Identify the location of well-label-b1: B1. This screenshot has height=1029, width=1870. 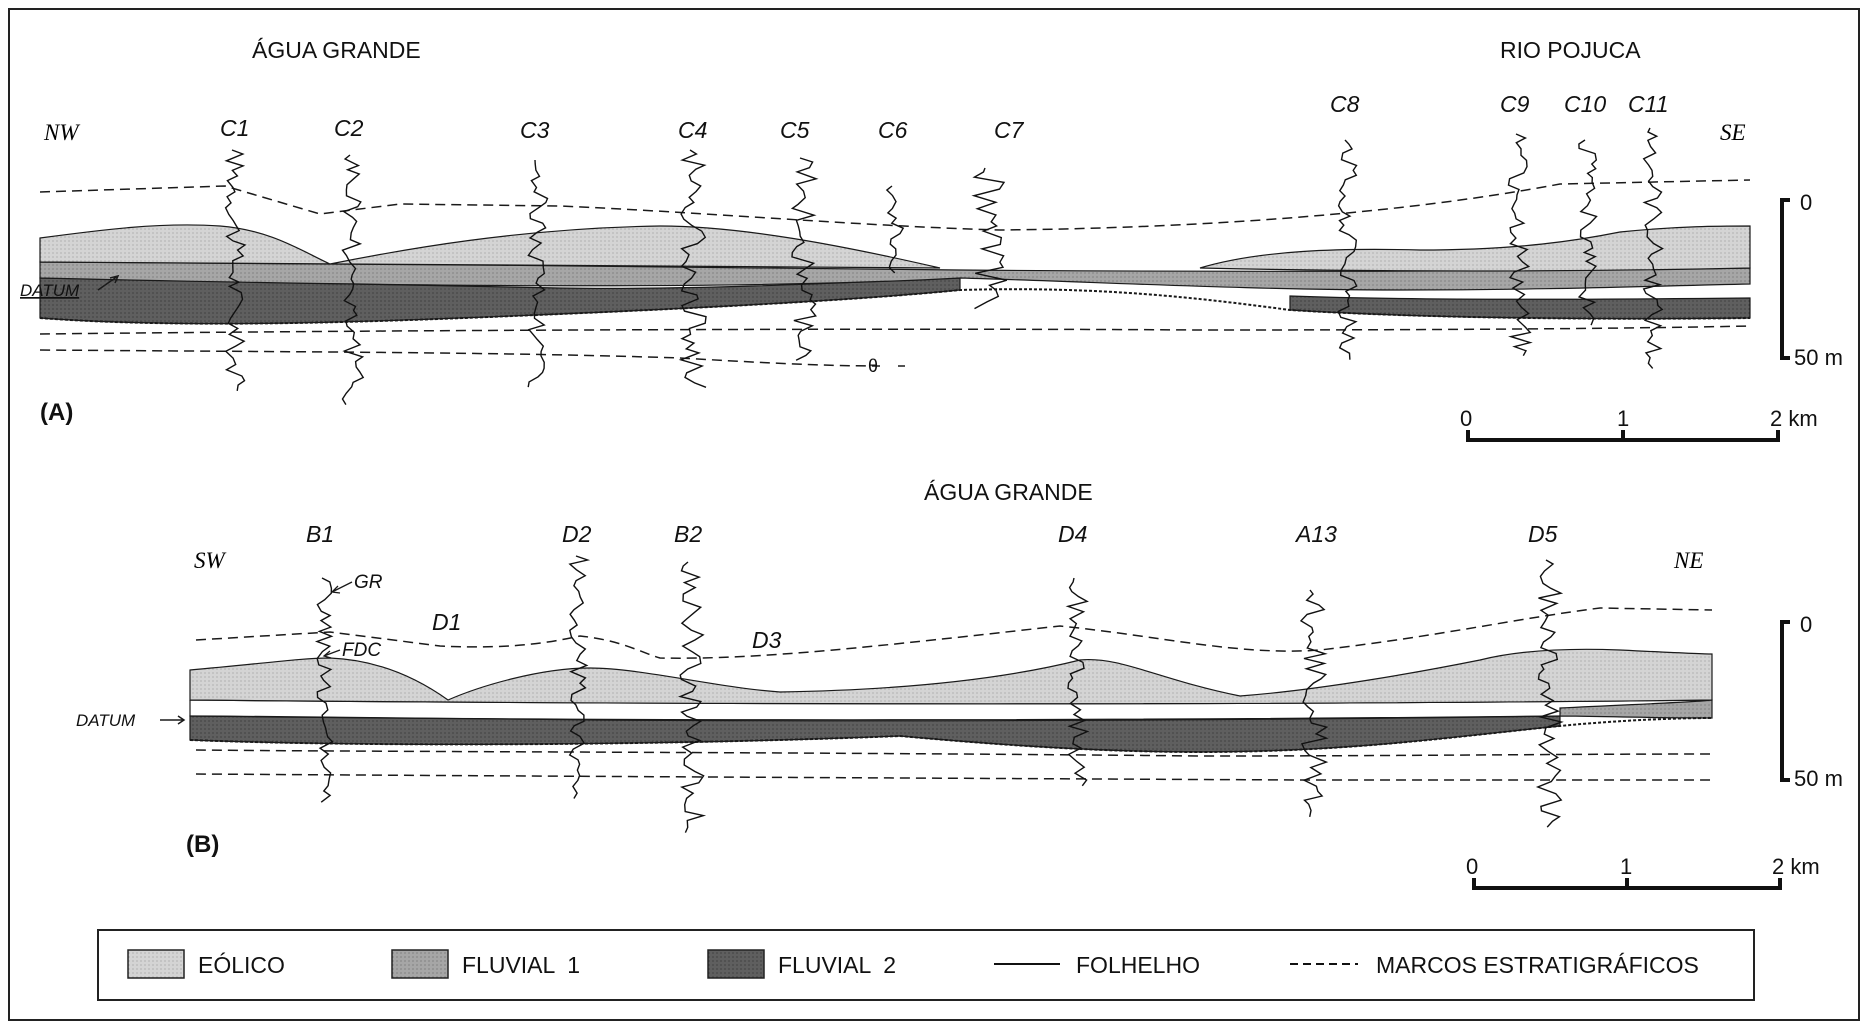
(320, 534).